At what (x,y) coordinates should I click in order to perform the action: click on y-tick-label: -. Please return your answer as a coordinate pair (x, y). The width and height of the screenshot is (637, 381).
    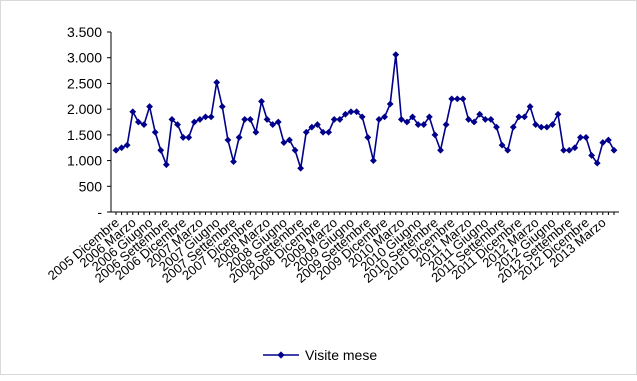
    Looking at the image, I should click on (99, 212).